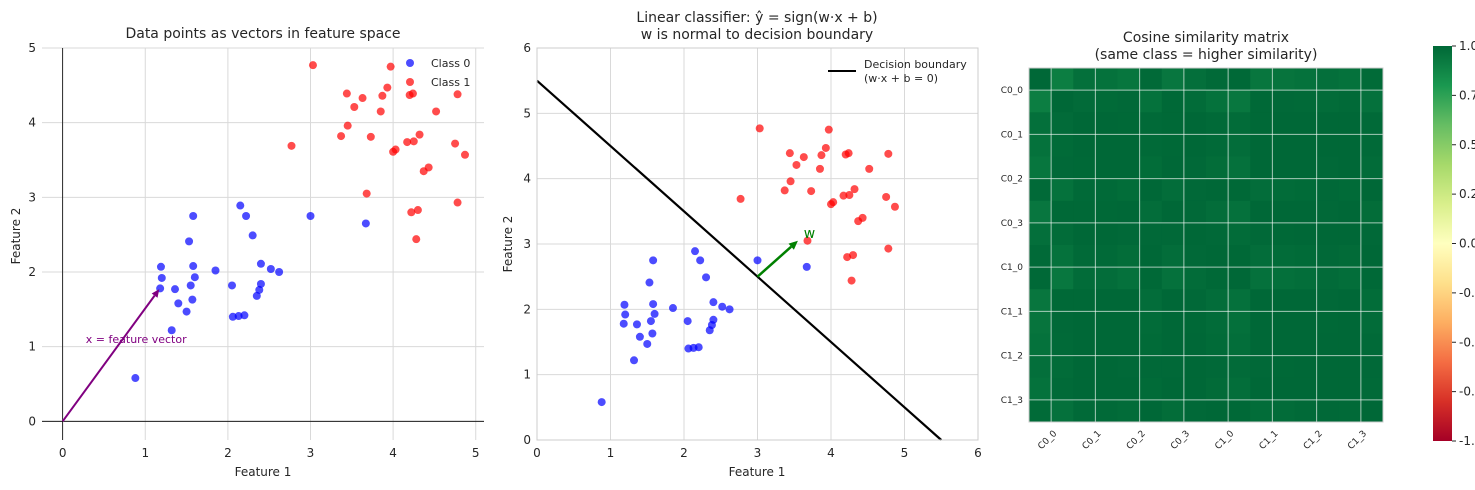  Describe the element at coordinates (1012, 180) in the screenshot. I see `heatmap-row-label-2: C0_2` at that location.